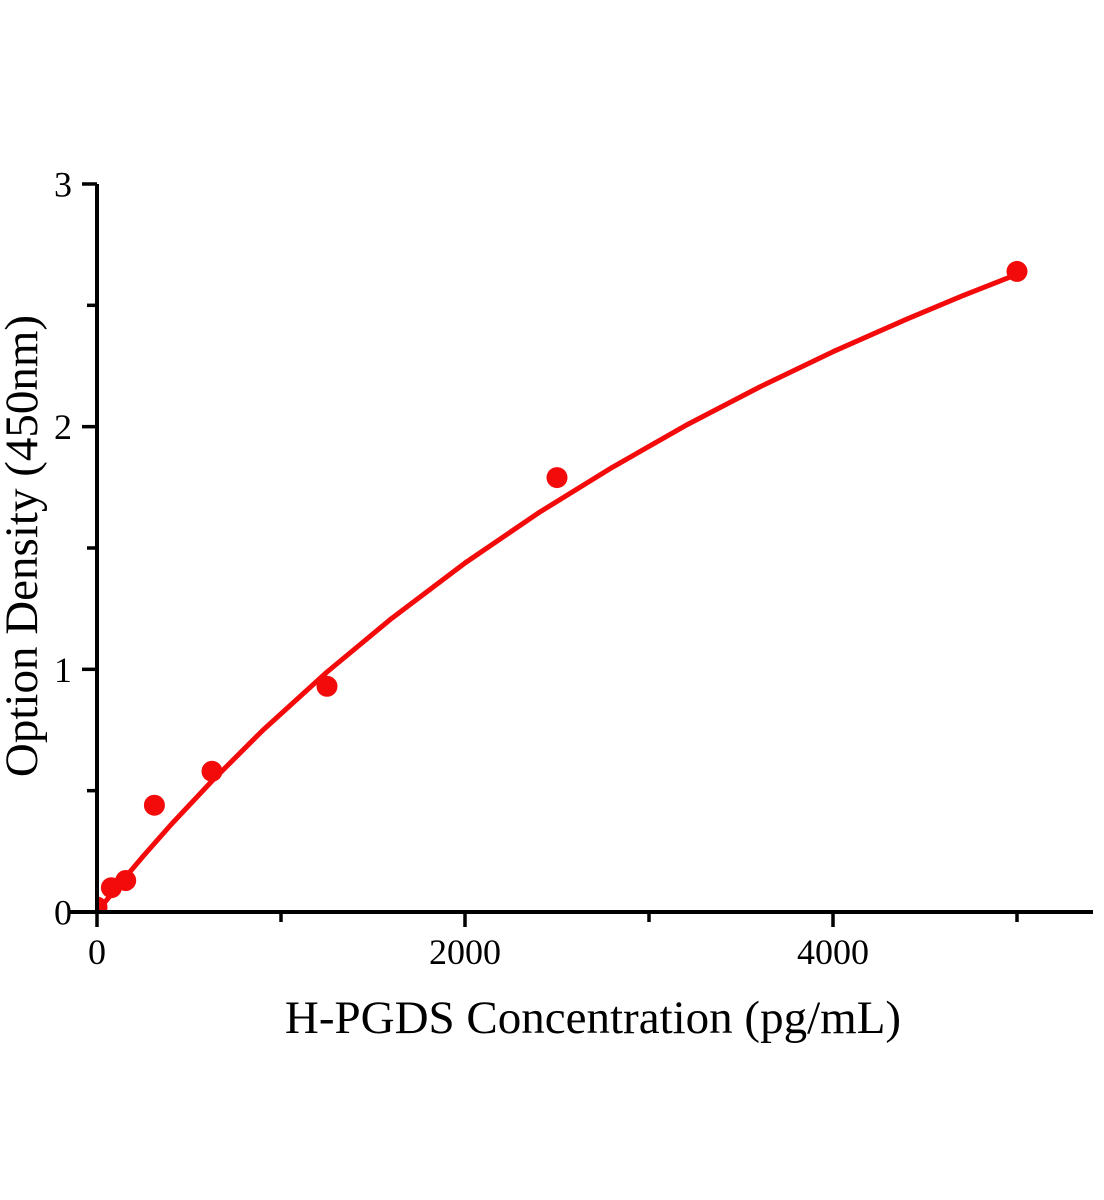  Describe the element at coordinates (63, 427) in the screenshot. I see `y-tick-label: 2` at that location.